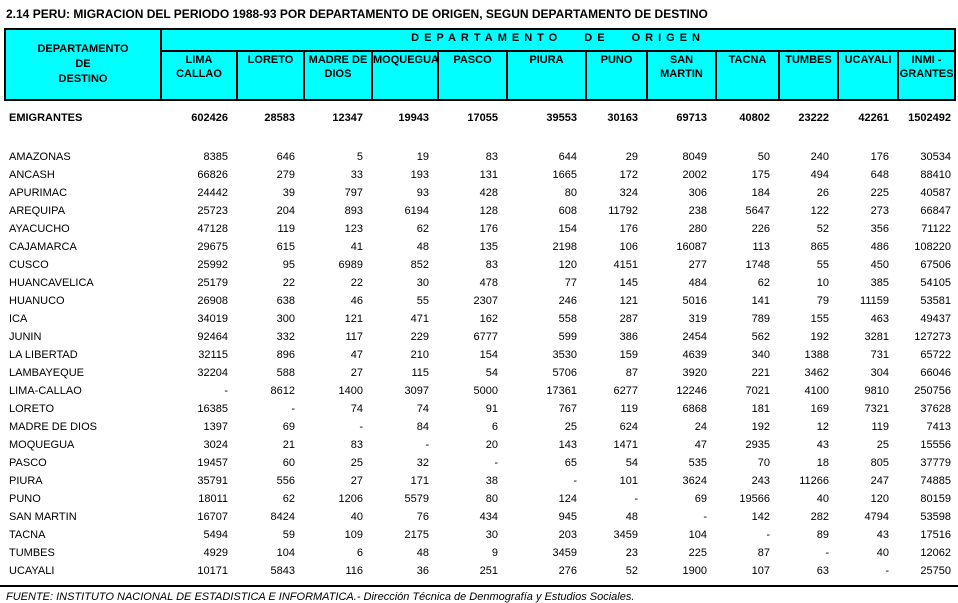  I want to click on value-cell: 135, so click(488, 247).